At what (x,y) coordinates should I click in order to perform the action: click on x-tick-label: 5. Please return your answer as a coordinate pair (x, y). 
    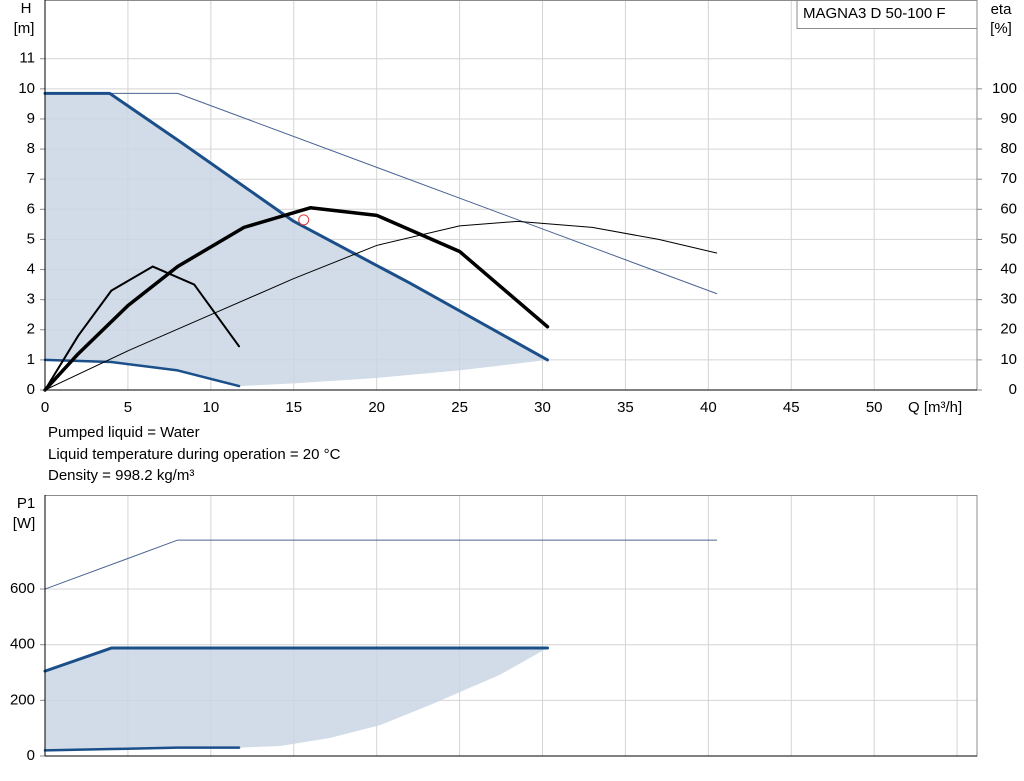
    Looking at the image, I should click on (128, 407).